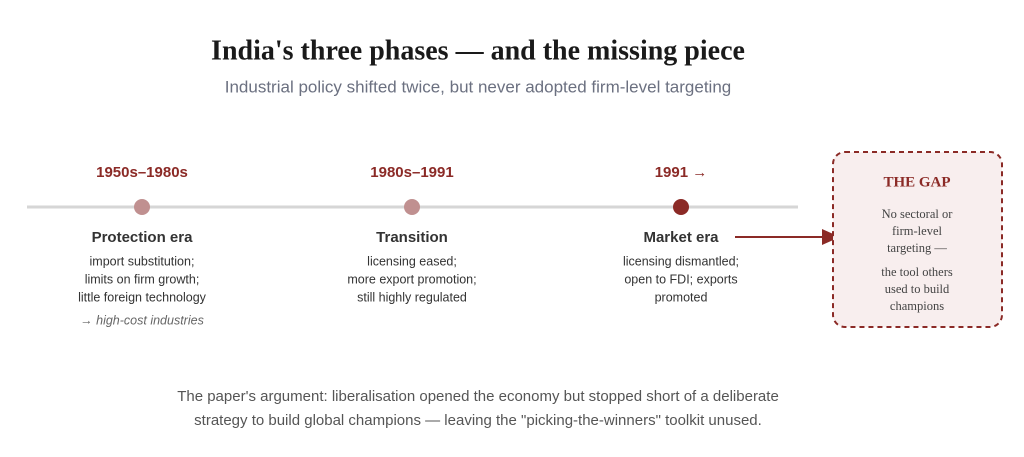  What do you see at coordinates (142, 297) in the screenshot?
I see `phase-line: little foreign technology` at bounding box center [142, 297].